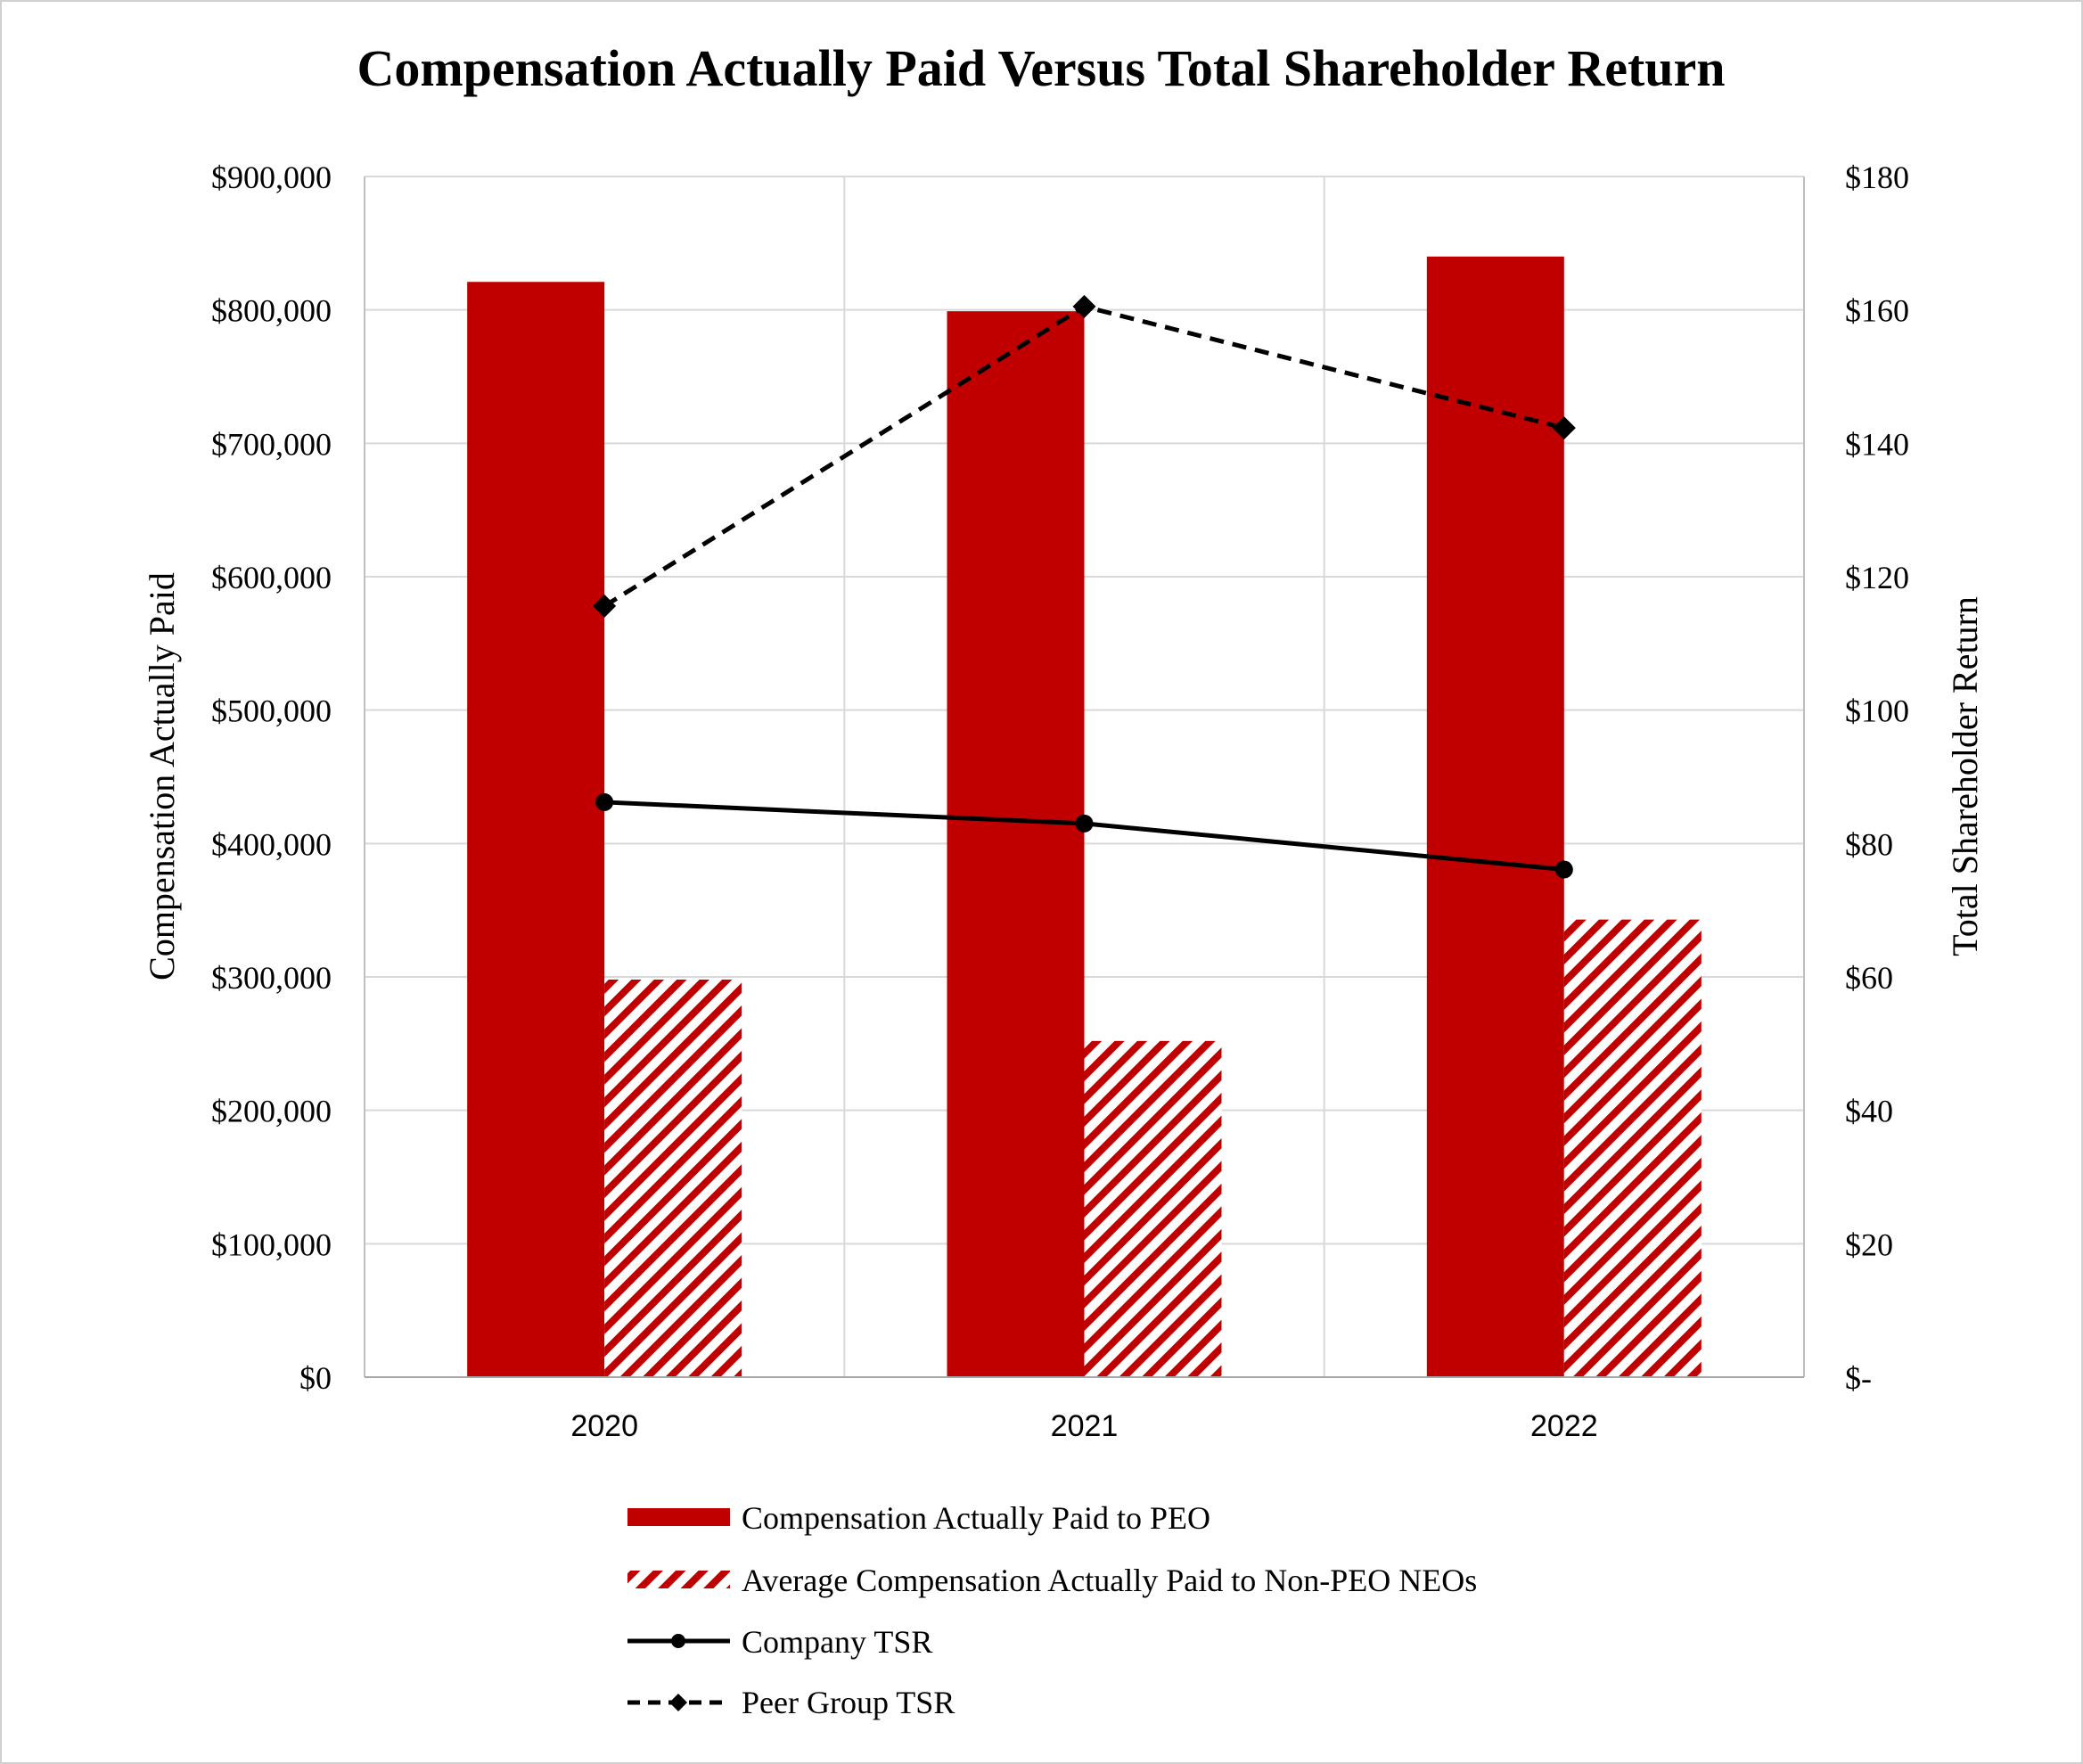 This screenshot has width=2083, height=1764. What do you see at coordinates (1085, 1426) in the screenshot?
I see `x-tick-label: 2021` at bounding box center [1085, 1426].